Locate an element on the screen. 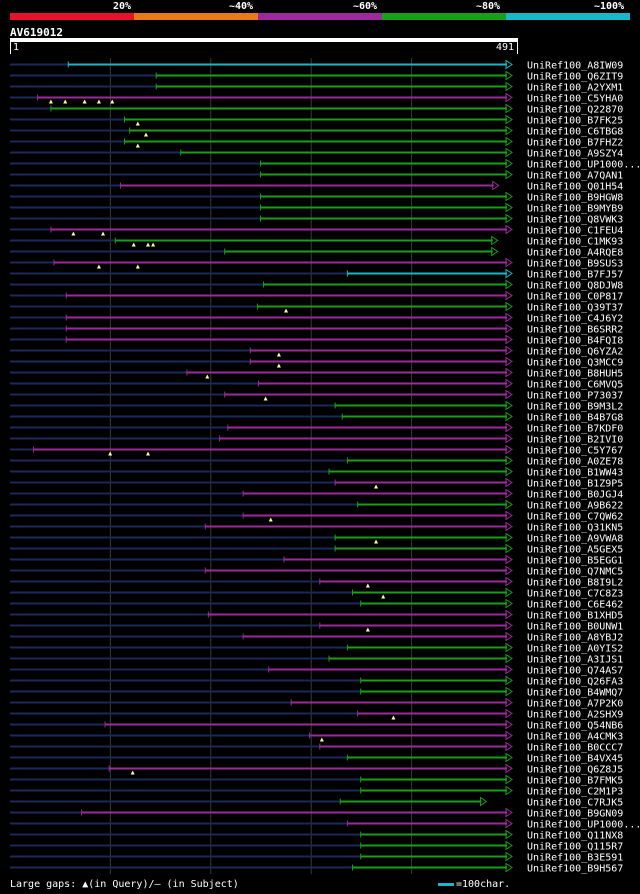 This screenshot has width=640, height=894. scale-legend: =100char. is located at coordinates (474, 884).